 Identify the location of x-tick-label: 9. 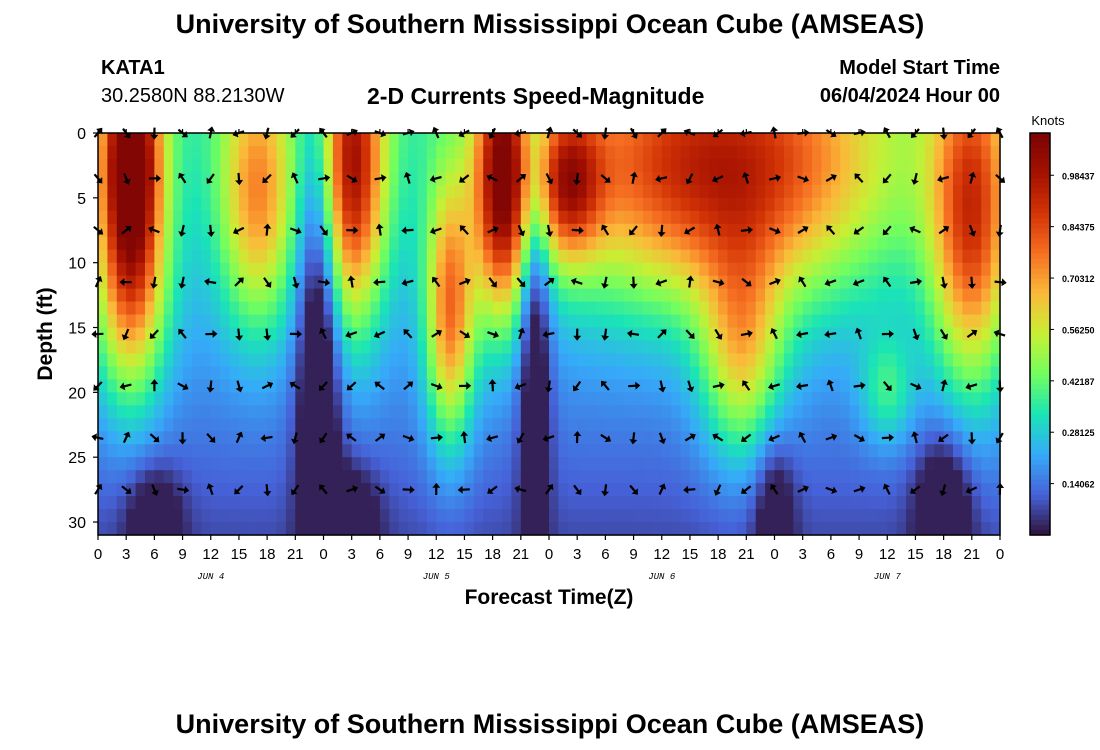
(182, 554).